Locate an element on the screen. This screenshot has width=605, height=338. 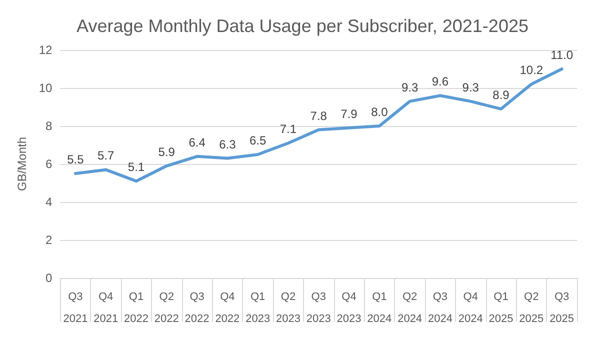
x-tick-label: Q3 2024 is located at coordinates (440, 308).